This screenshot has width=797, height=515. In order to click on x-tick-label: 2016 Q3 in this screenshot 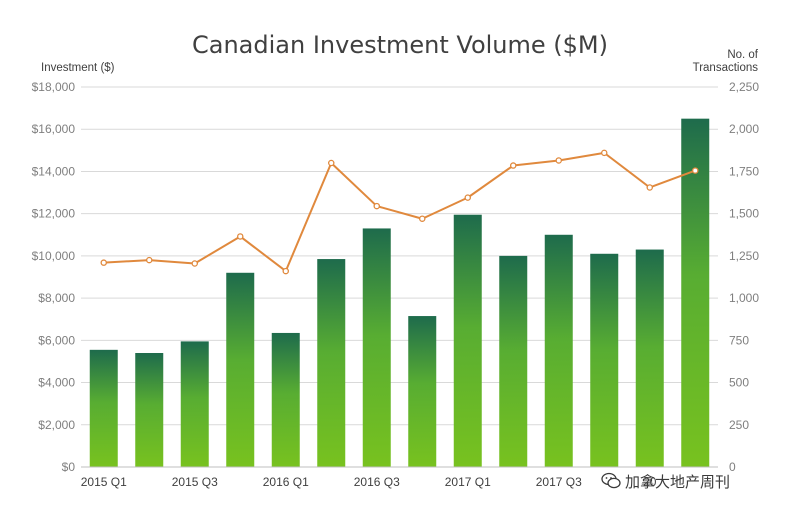, I will do `click(377, 482)`.